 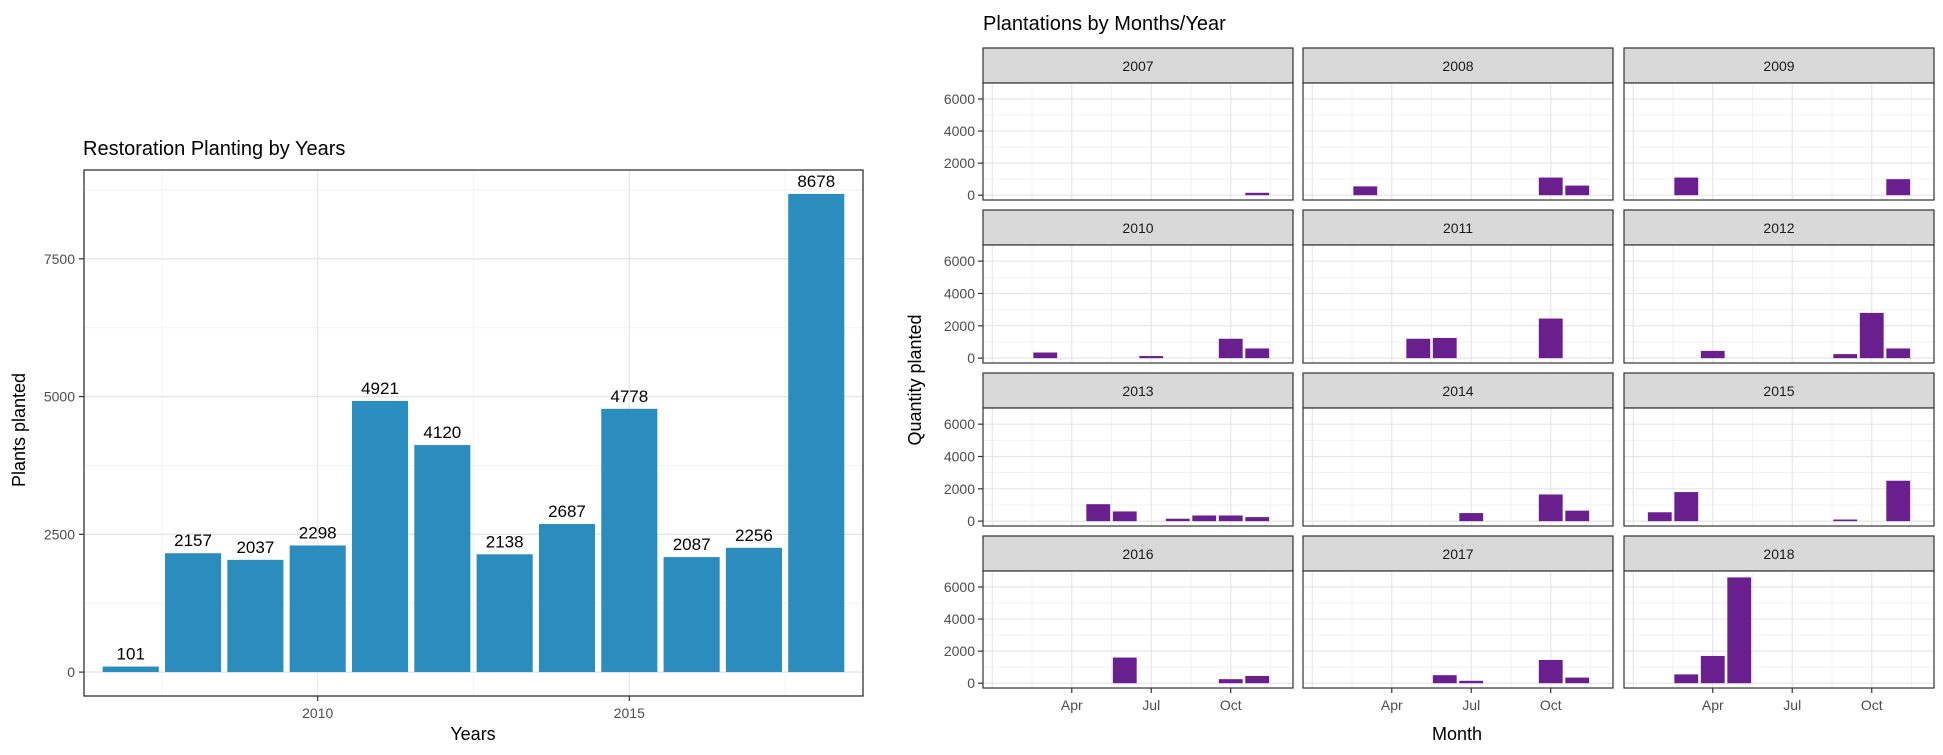 I want to click on left-chart-title: Restoration Planting by Years, so click(x=214, y=149).